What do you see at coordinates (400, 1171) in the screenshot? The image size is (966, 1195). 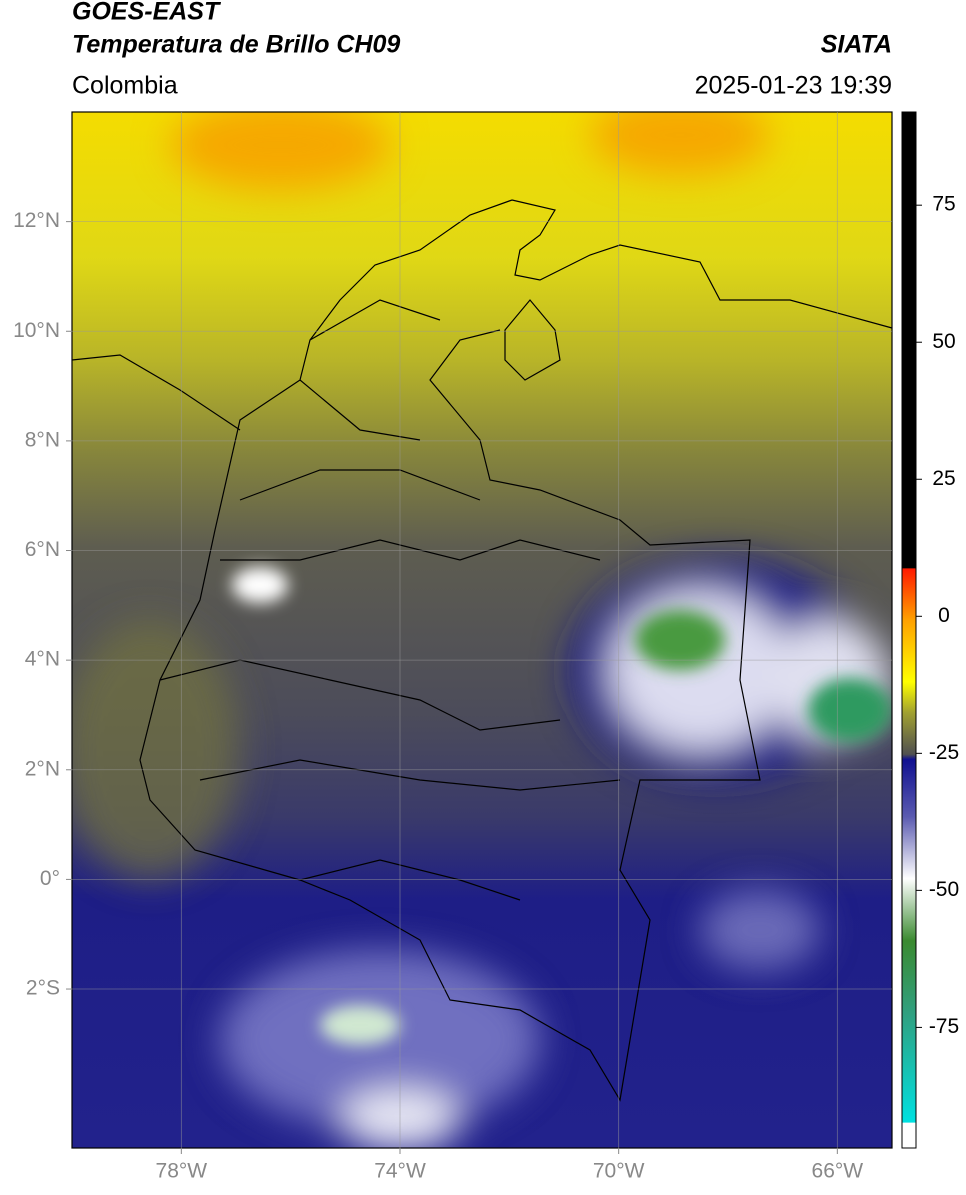 I see `lon-tick-label: 74°W` at bounding box center [400, 1171].